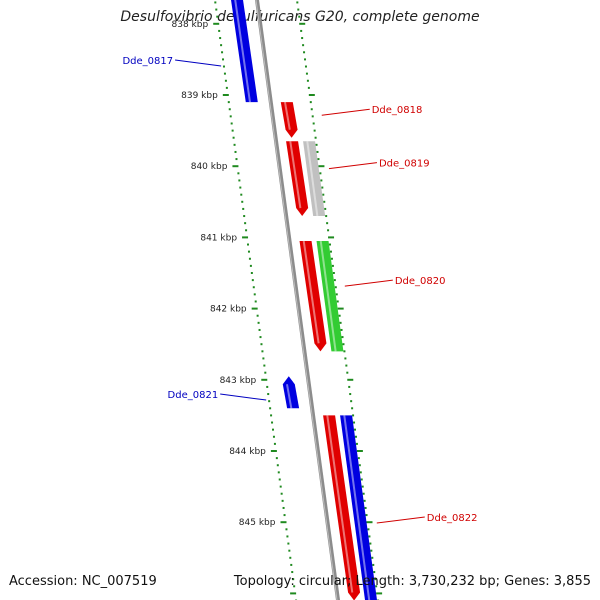 The width and height of the screenshot is (600, 600). What do you see at coordinates (190, 25) in the screenshot?
I see `scale-label: 838 kbp` at bounding box center [190, 25].